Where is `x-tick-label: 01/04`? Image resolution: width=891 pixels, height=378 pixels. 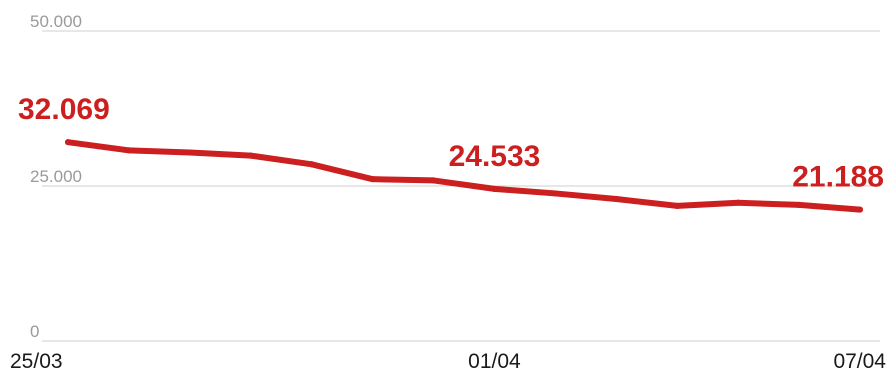
x-tick-label: 01/04 is located at coordinates (494, 361).